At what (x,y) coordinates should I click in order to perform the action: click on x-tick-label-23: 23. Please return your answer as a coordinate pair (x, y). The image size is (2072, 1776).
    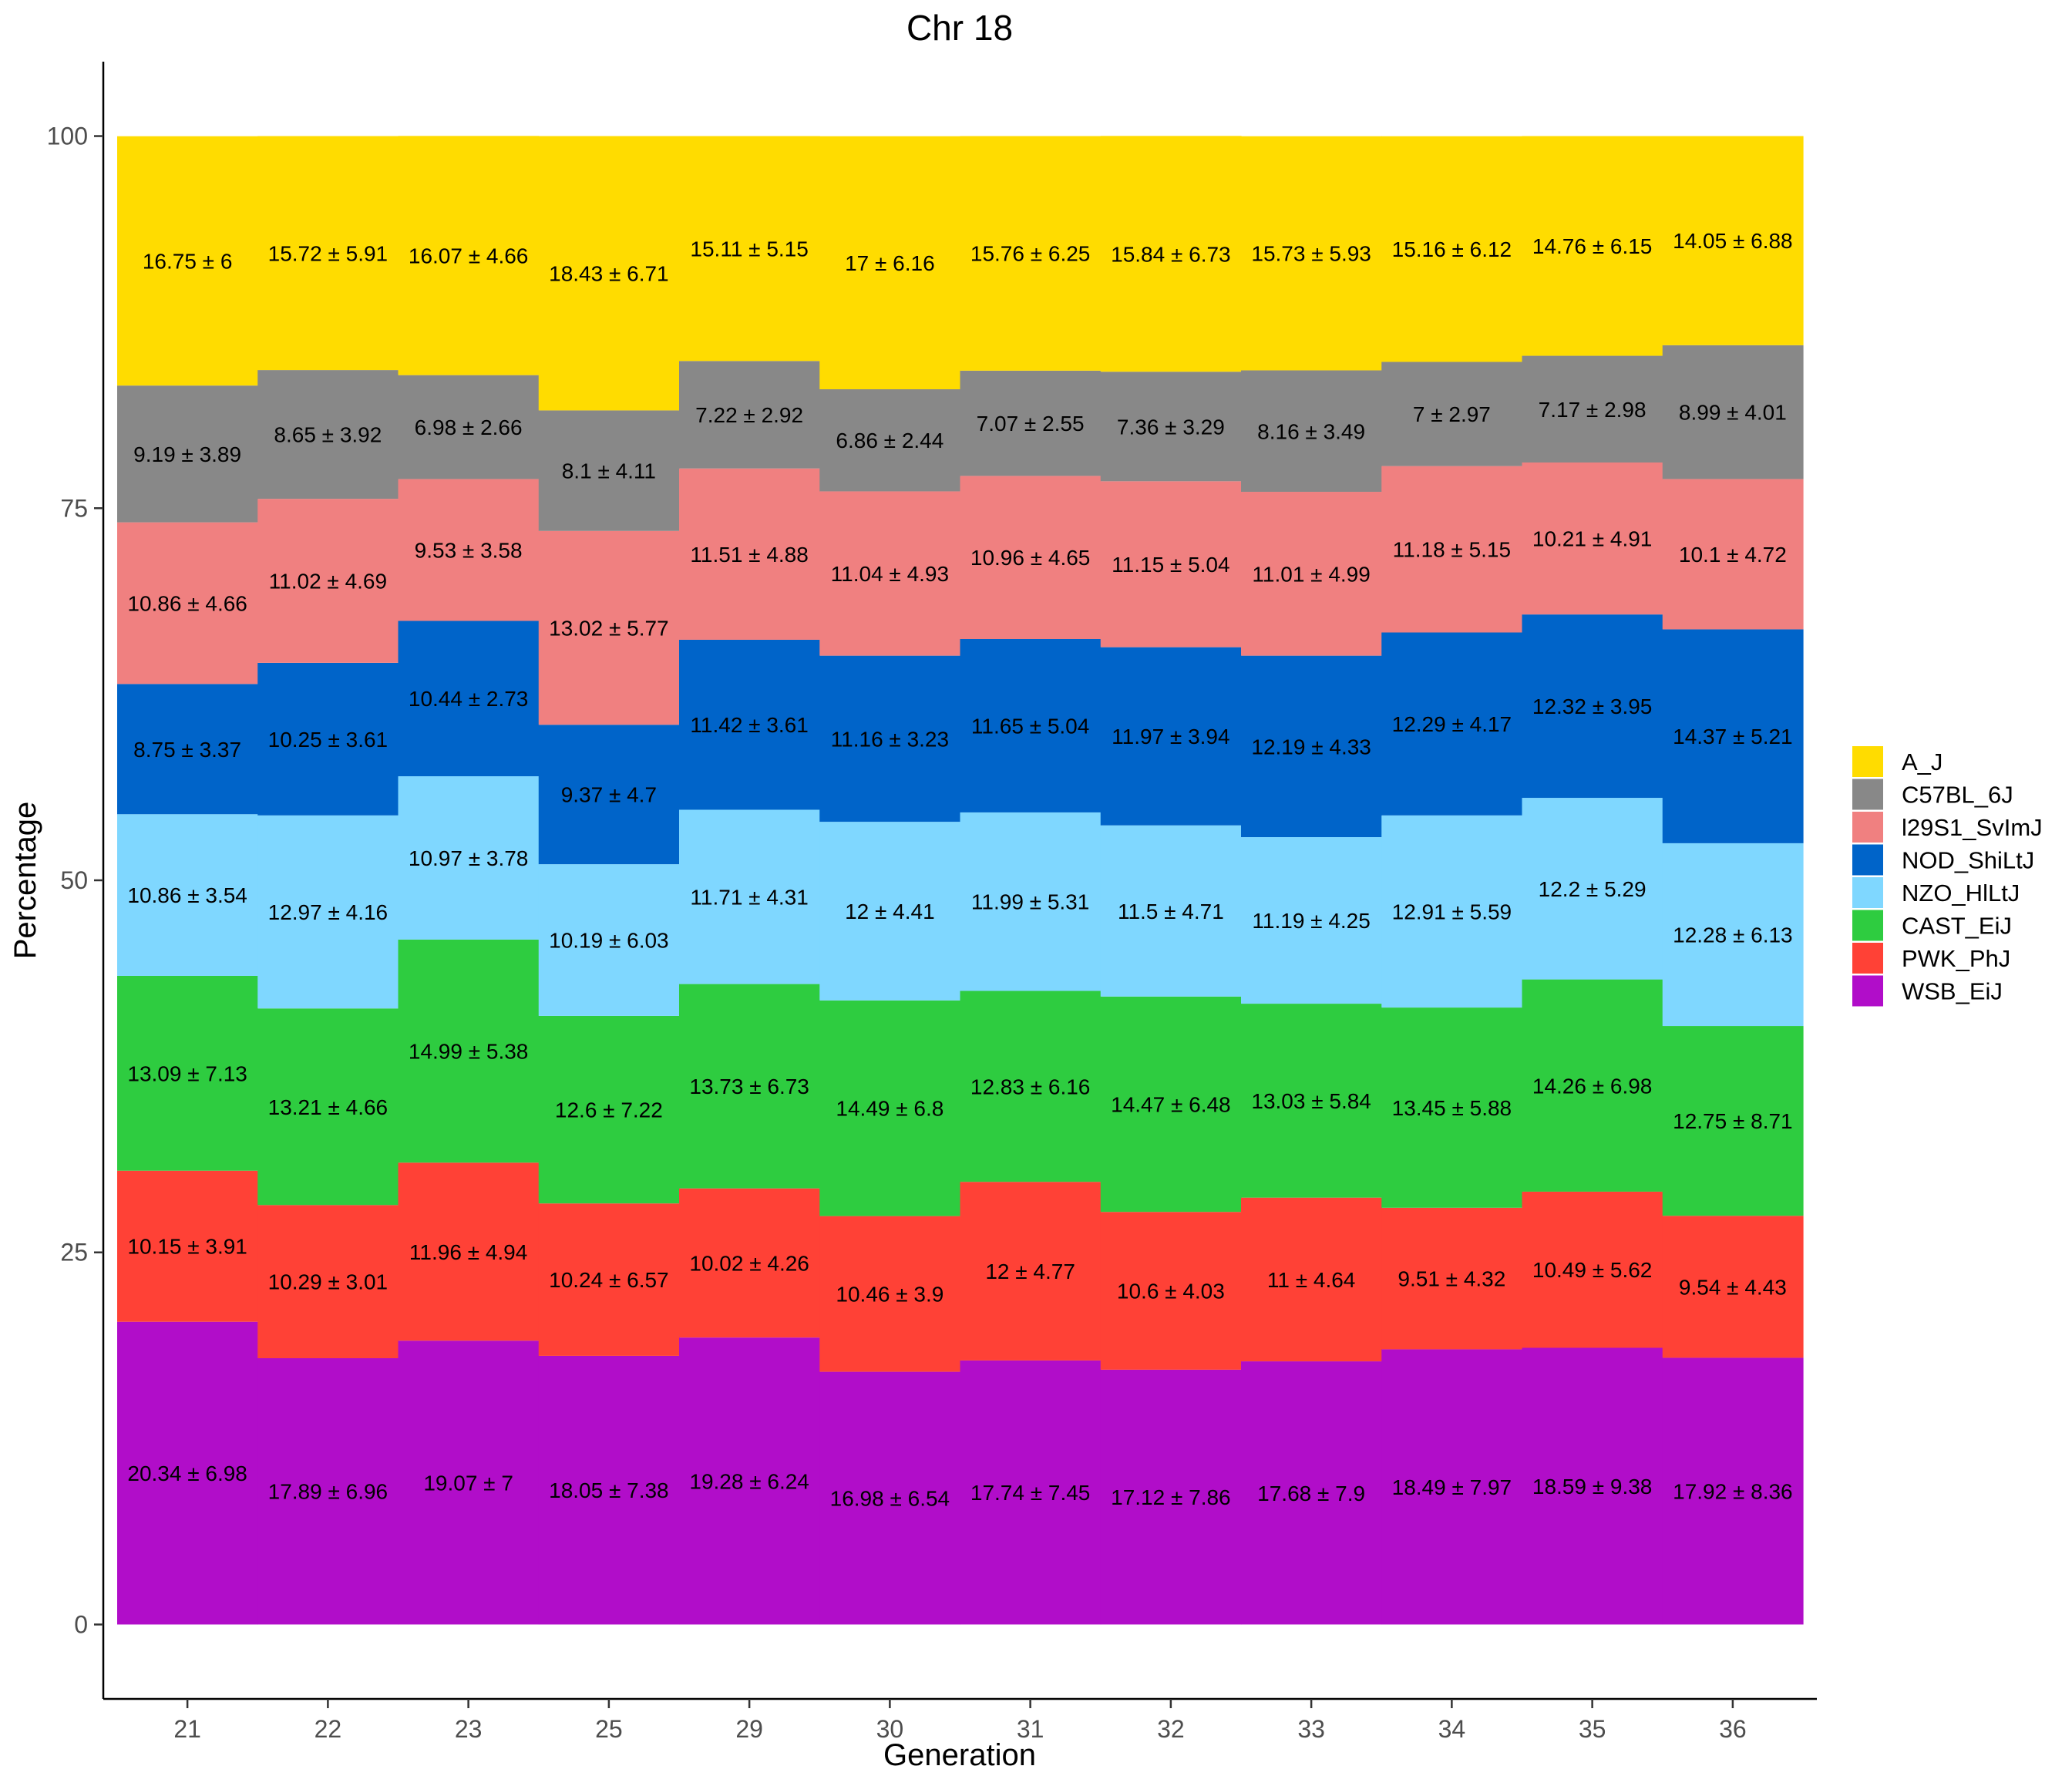
    Looking at the image, I should click on (469, 1729).